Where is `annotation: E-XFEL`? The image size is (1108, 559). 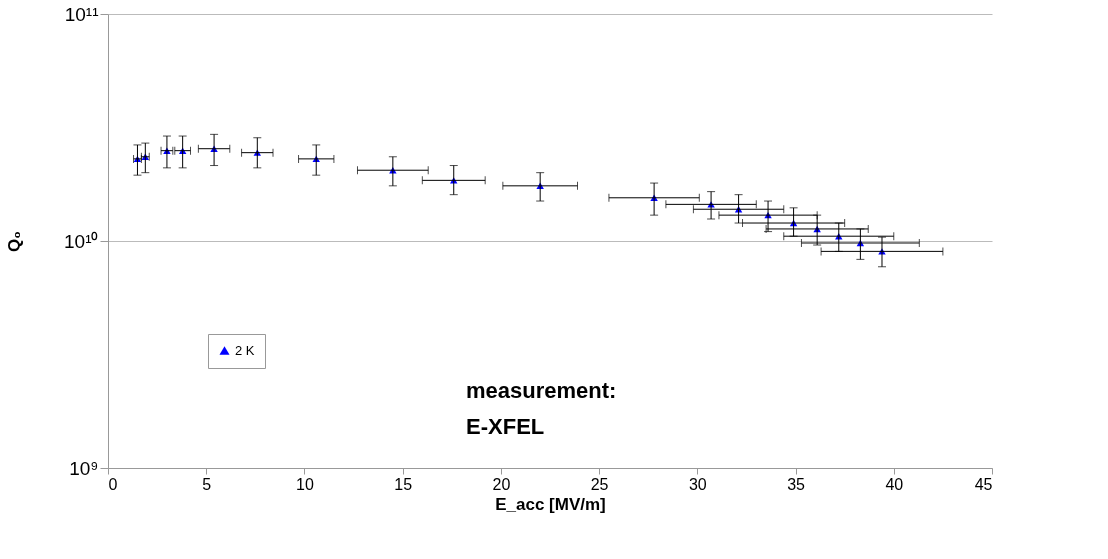 annotation: E-XFEL is located at coordinates (505, 426).